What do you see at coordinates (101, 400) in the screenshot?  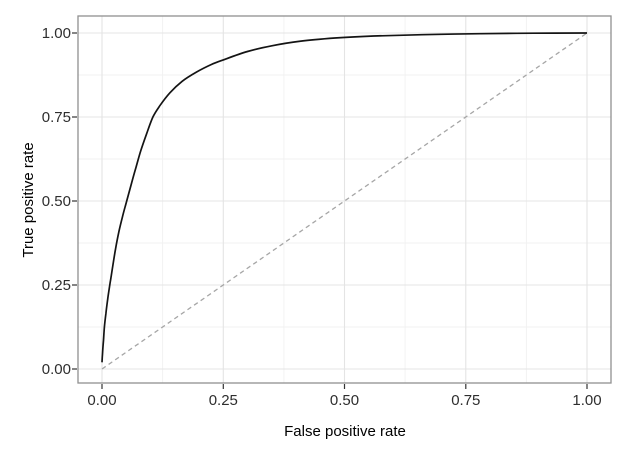 I see `x-axis-tick-label: 0.00` at bounding box center [101, 400].